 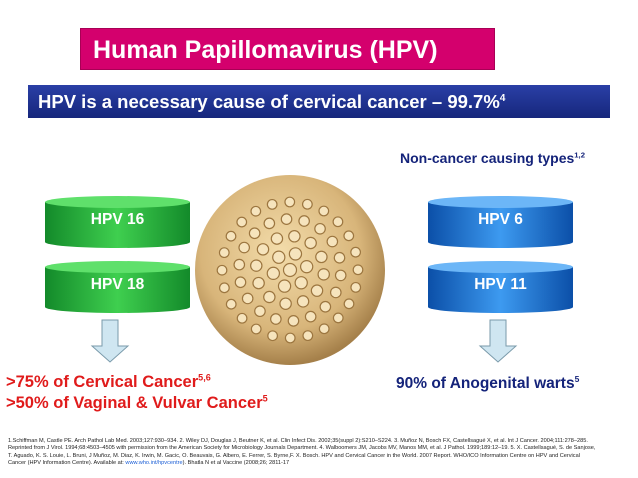 I want to click on reference-url: www.who.int/hpvcentre, so click(x=154, y=463).